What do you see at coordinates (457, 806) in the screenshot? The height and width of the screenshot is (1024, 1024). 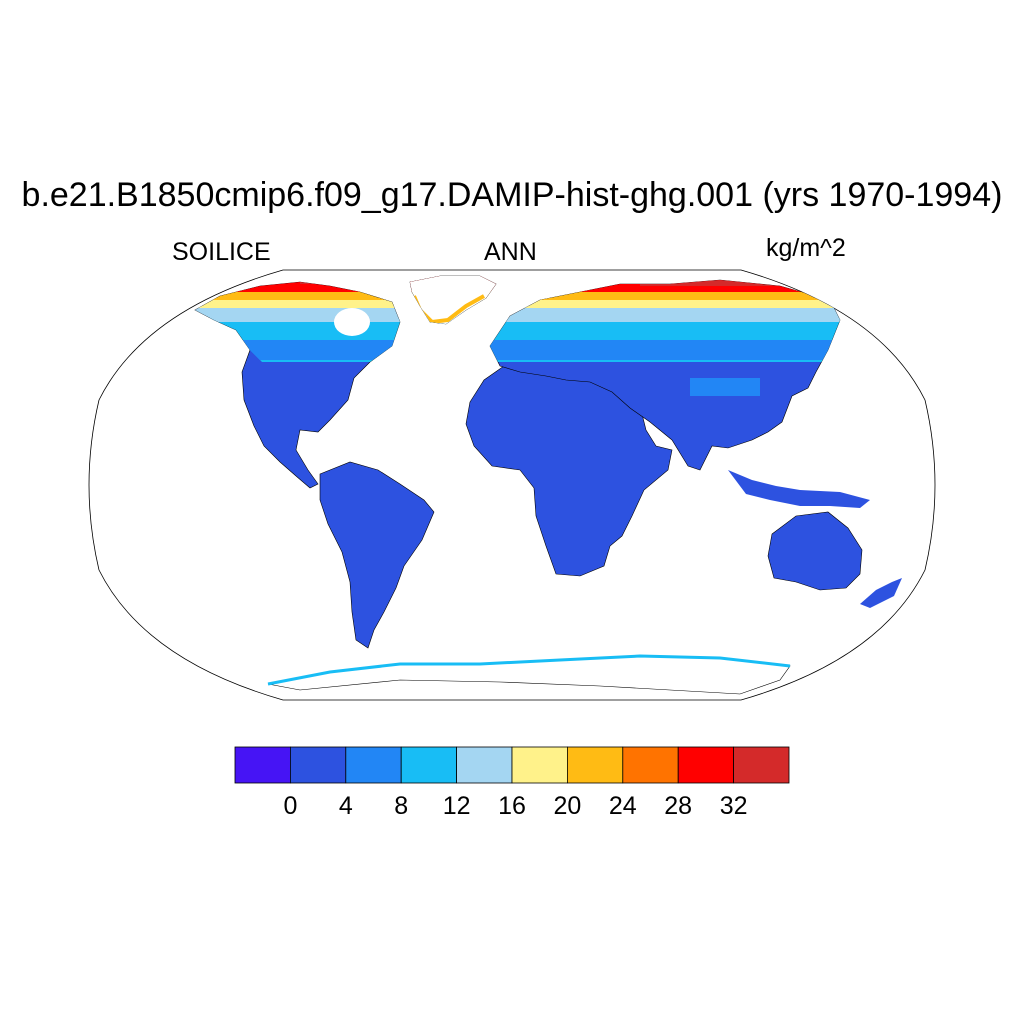 I see `colorbar-tick-label: 12` at bounding box center [457, 806].